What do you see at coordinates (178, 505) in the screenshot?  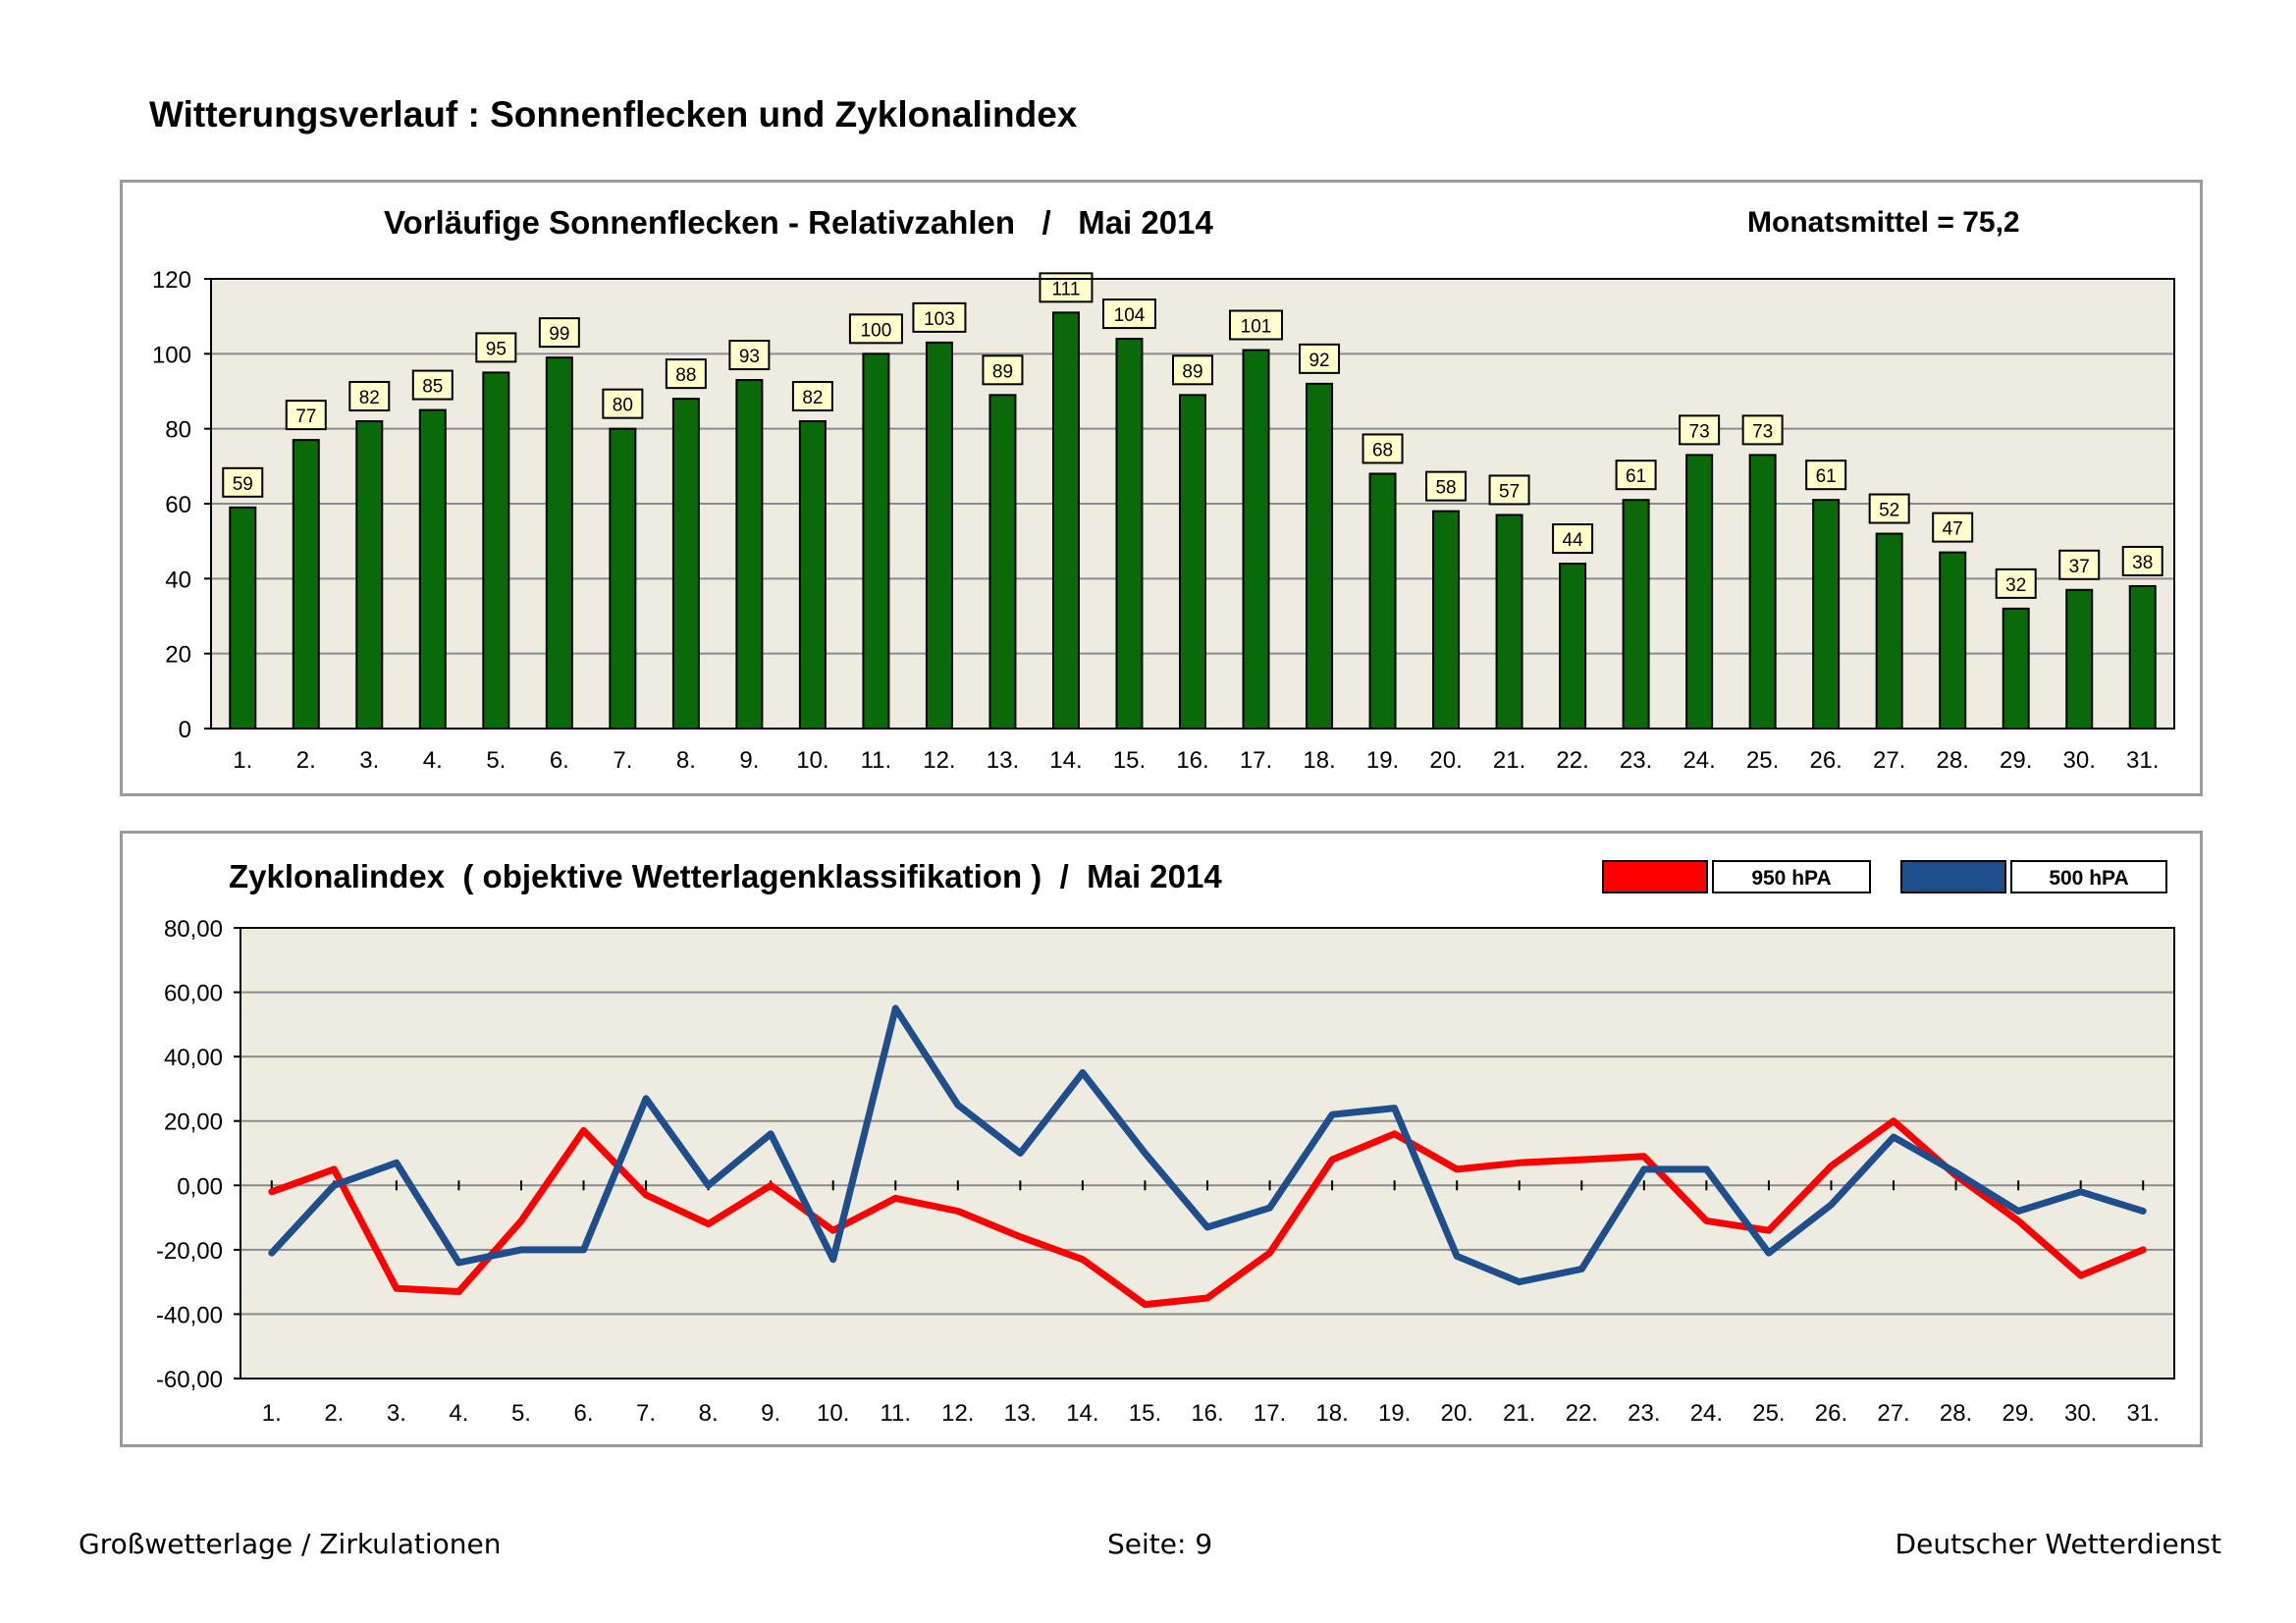 I see `y-tick-label: 60` at bounding box center [178, 505].